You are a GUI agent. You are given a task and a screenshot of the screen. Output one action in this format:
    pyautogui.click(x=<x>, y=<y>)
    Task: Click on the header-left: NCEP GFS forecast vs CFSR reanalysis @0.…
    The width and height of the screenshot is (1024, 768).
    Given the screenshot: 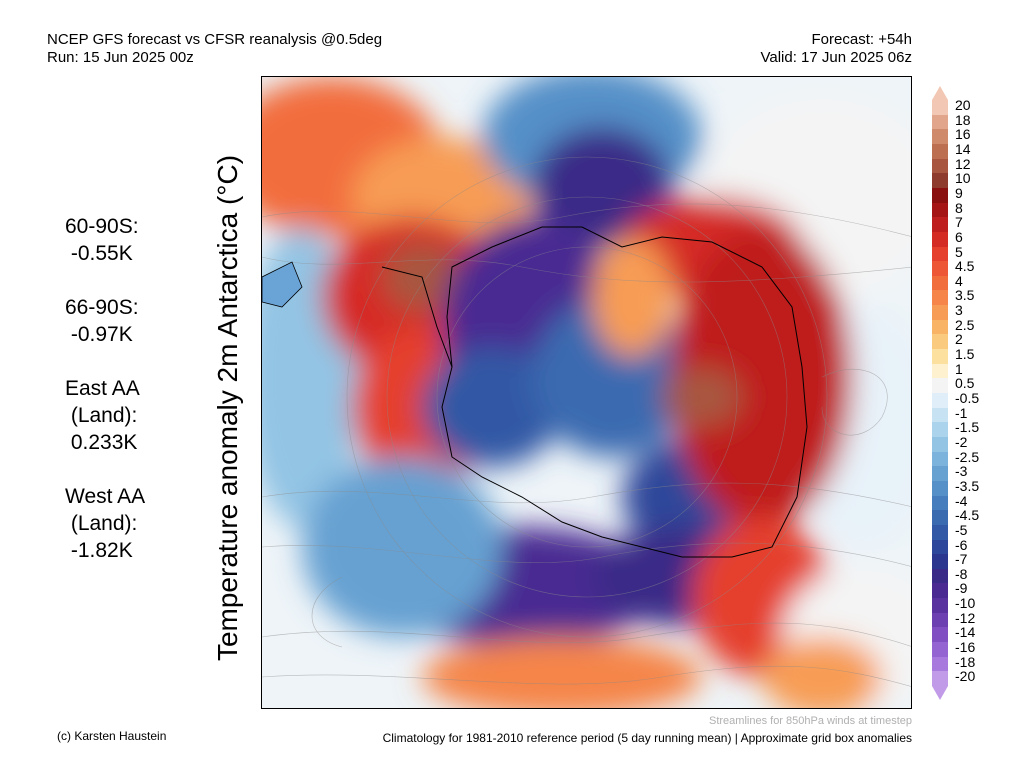 What is the action you would take?
    pyautogui.click(x=214, y=49)
    